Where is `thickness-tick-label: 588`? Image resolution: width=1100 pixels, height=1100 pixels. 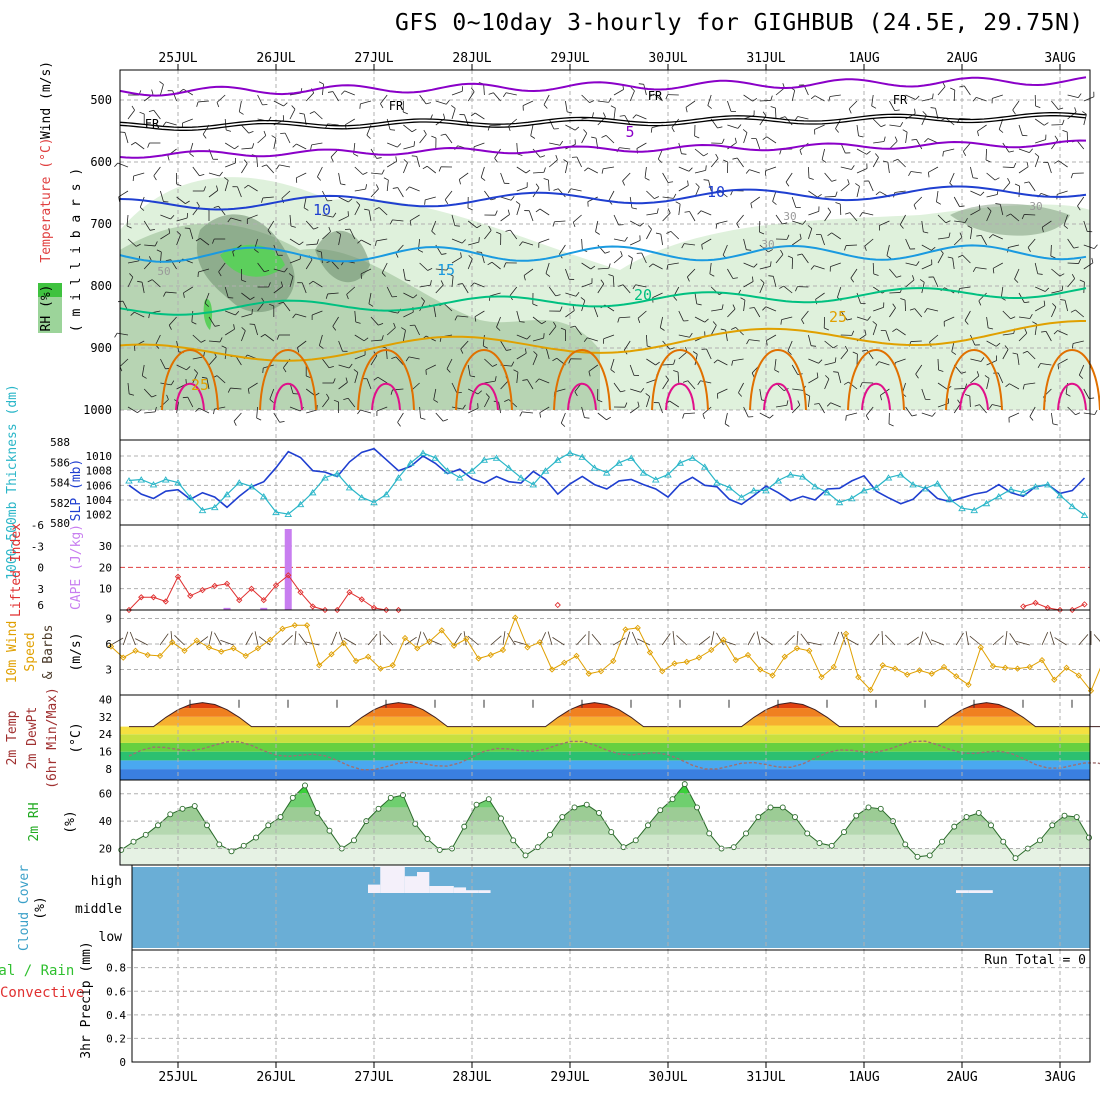 thickness-tick-label: 588 is located at coordinates (60, 442).